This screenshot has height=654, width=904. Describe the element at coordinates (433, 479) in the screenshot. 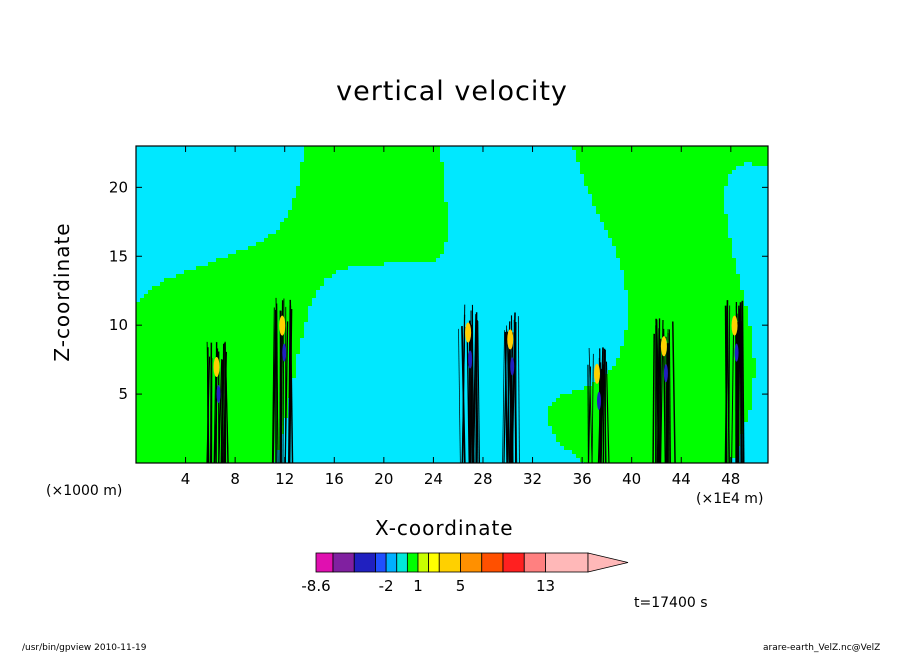

I see `x-tick-label: 24` at that location.